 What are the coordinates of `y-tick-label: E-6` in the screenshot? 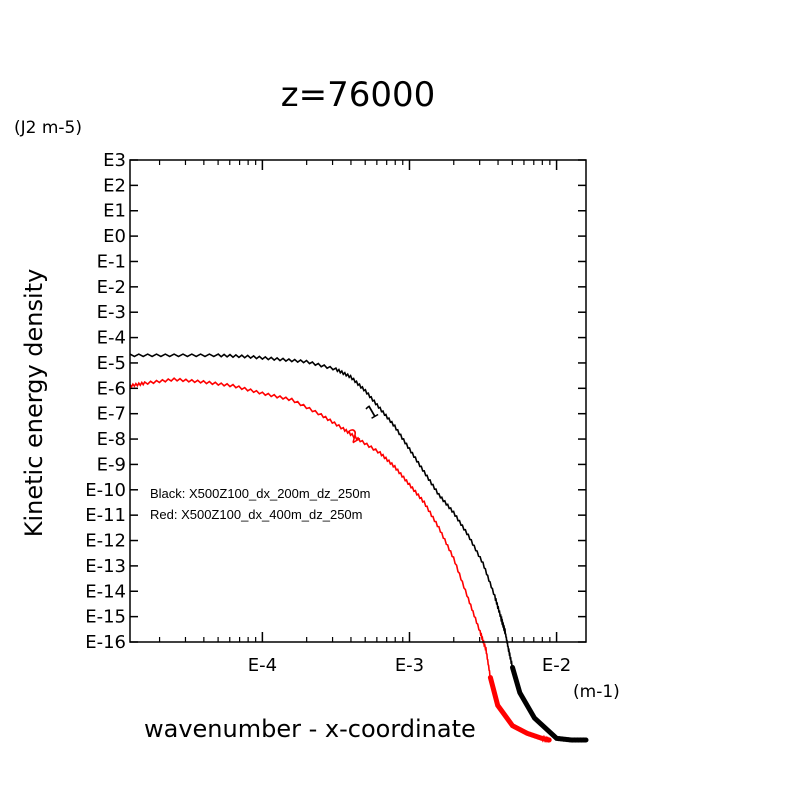 It's located at (111, 388).